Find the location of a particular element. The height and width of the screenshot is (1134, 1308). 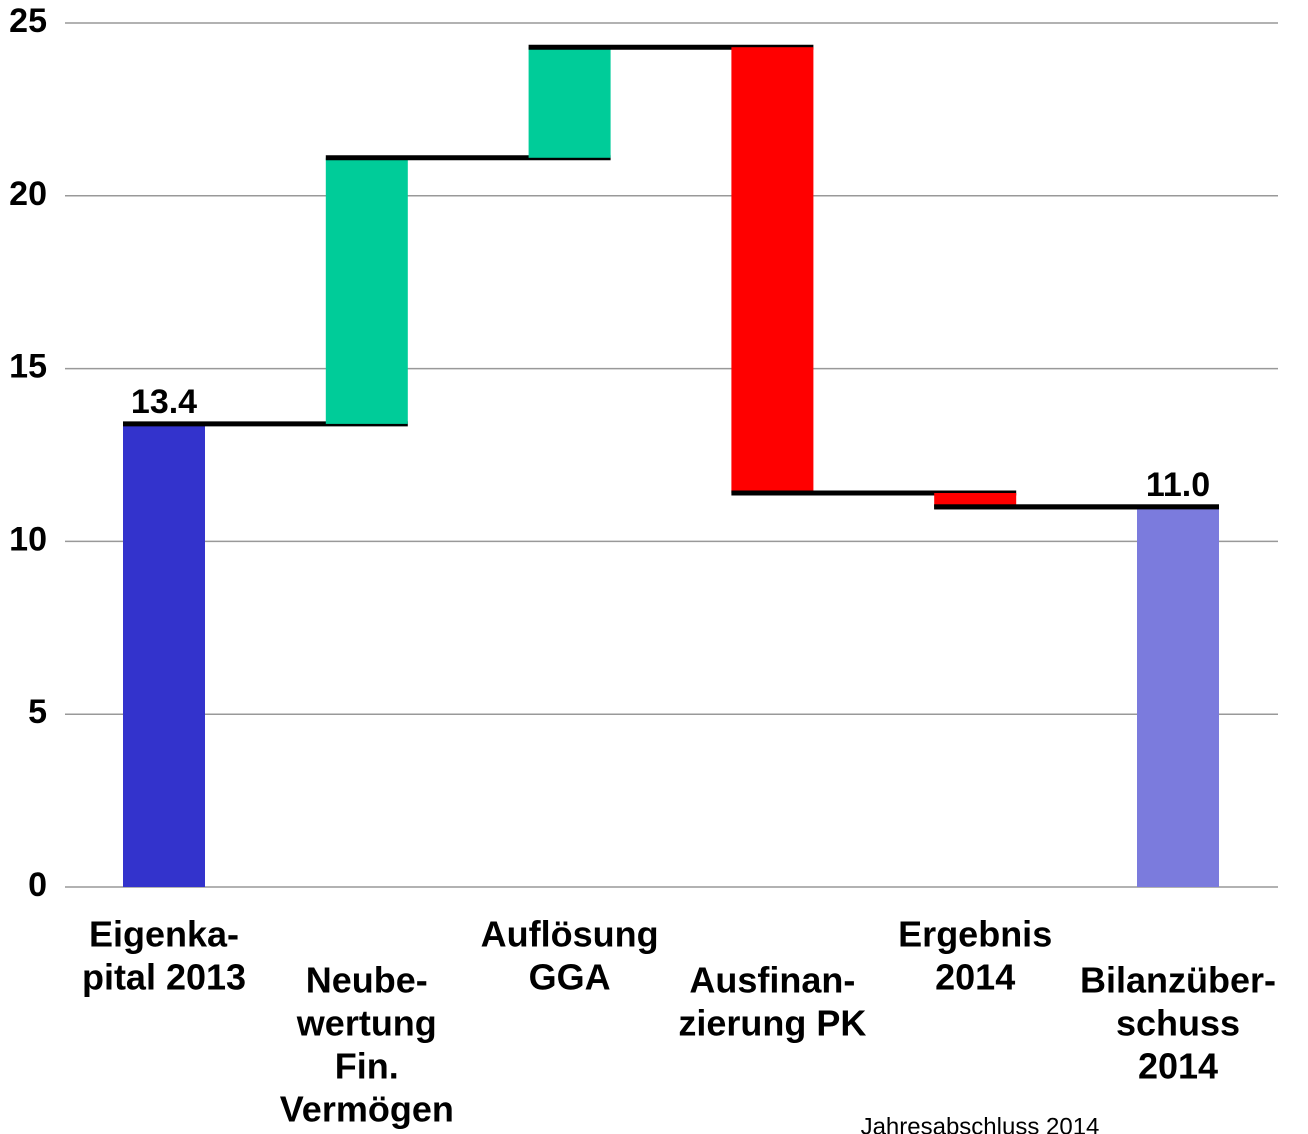

x-tick-label: Auflösung is located at coordinates (570, 934).